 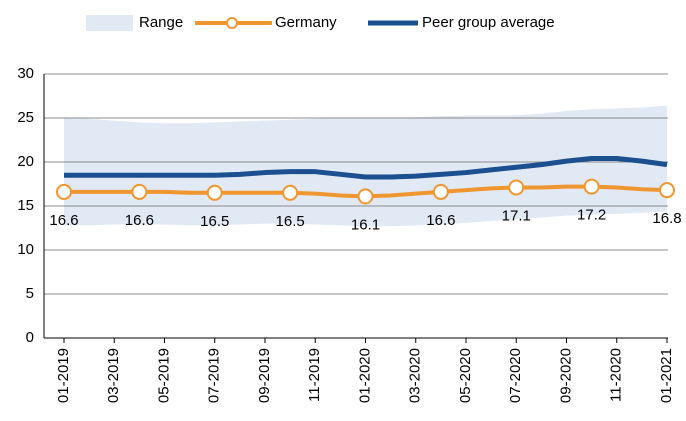 I want to click on y-tick-label: 10, so click(x=25, y=249).